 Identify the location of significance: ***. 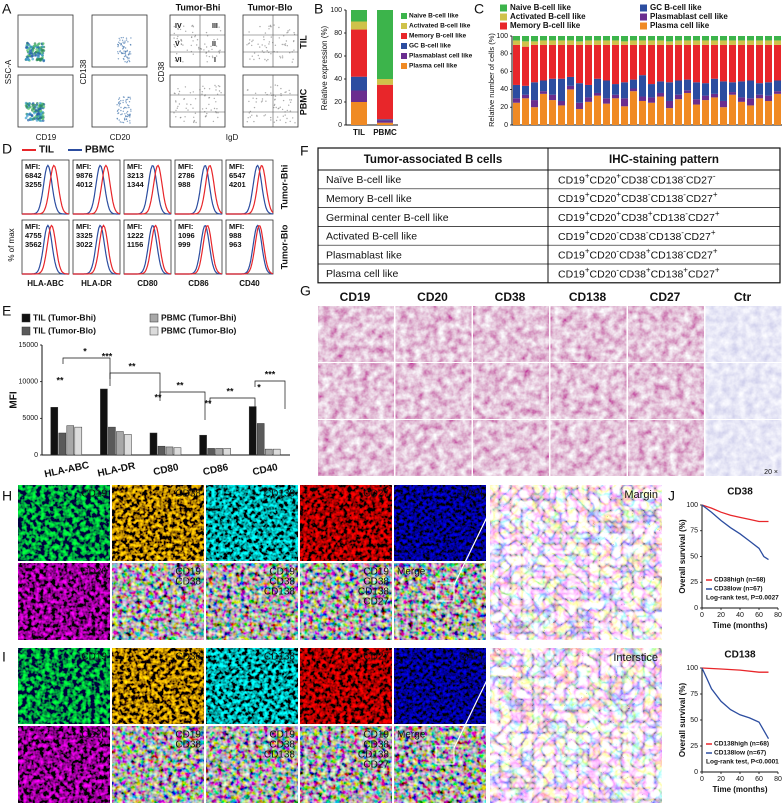
(270, 374).